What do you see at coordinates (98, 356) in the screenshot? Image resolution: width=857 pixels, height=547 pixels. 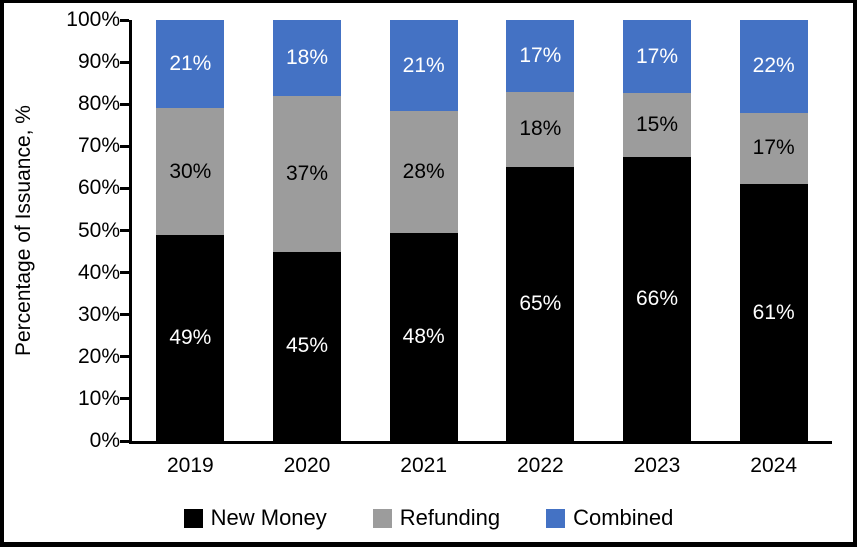 I see `y-tick-label-20: 20%` at bounding box center [98, 356].